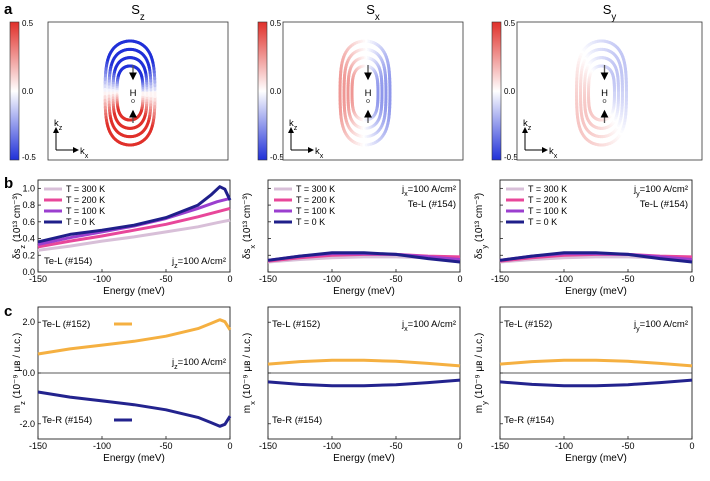  Describe the element at coordinates (28, 239) in the screenshot. I see `y-tick-label: 0.4` at that location.